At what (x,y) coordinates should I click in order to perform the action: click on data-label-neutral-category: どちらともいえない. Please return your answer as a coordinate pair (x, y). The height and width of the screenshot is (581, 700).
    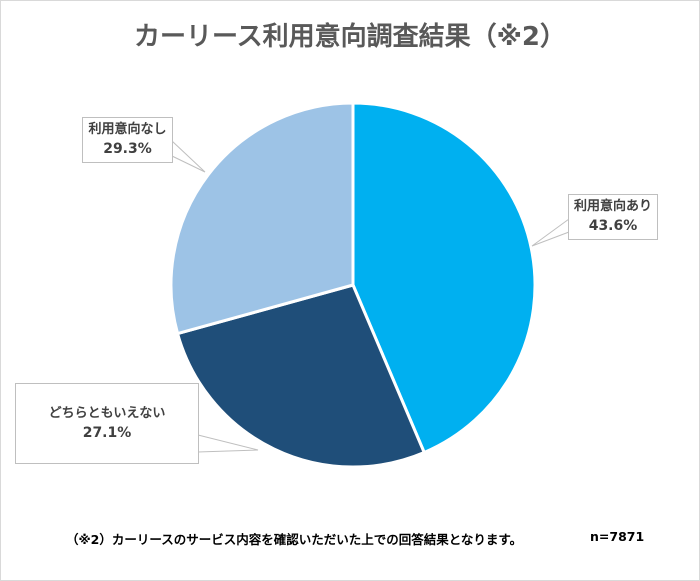
    Looking at the image, I should click on (107, 413).